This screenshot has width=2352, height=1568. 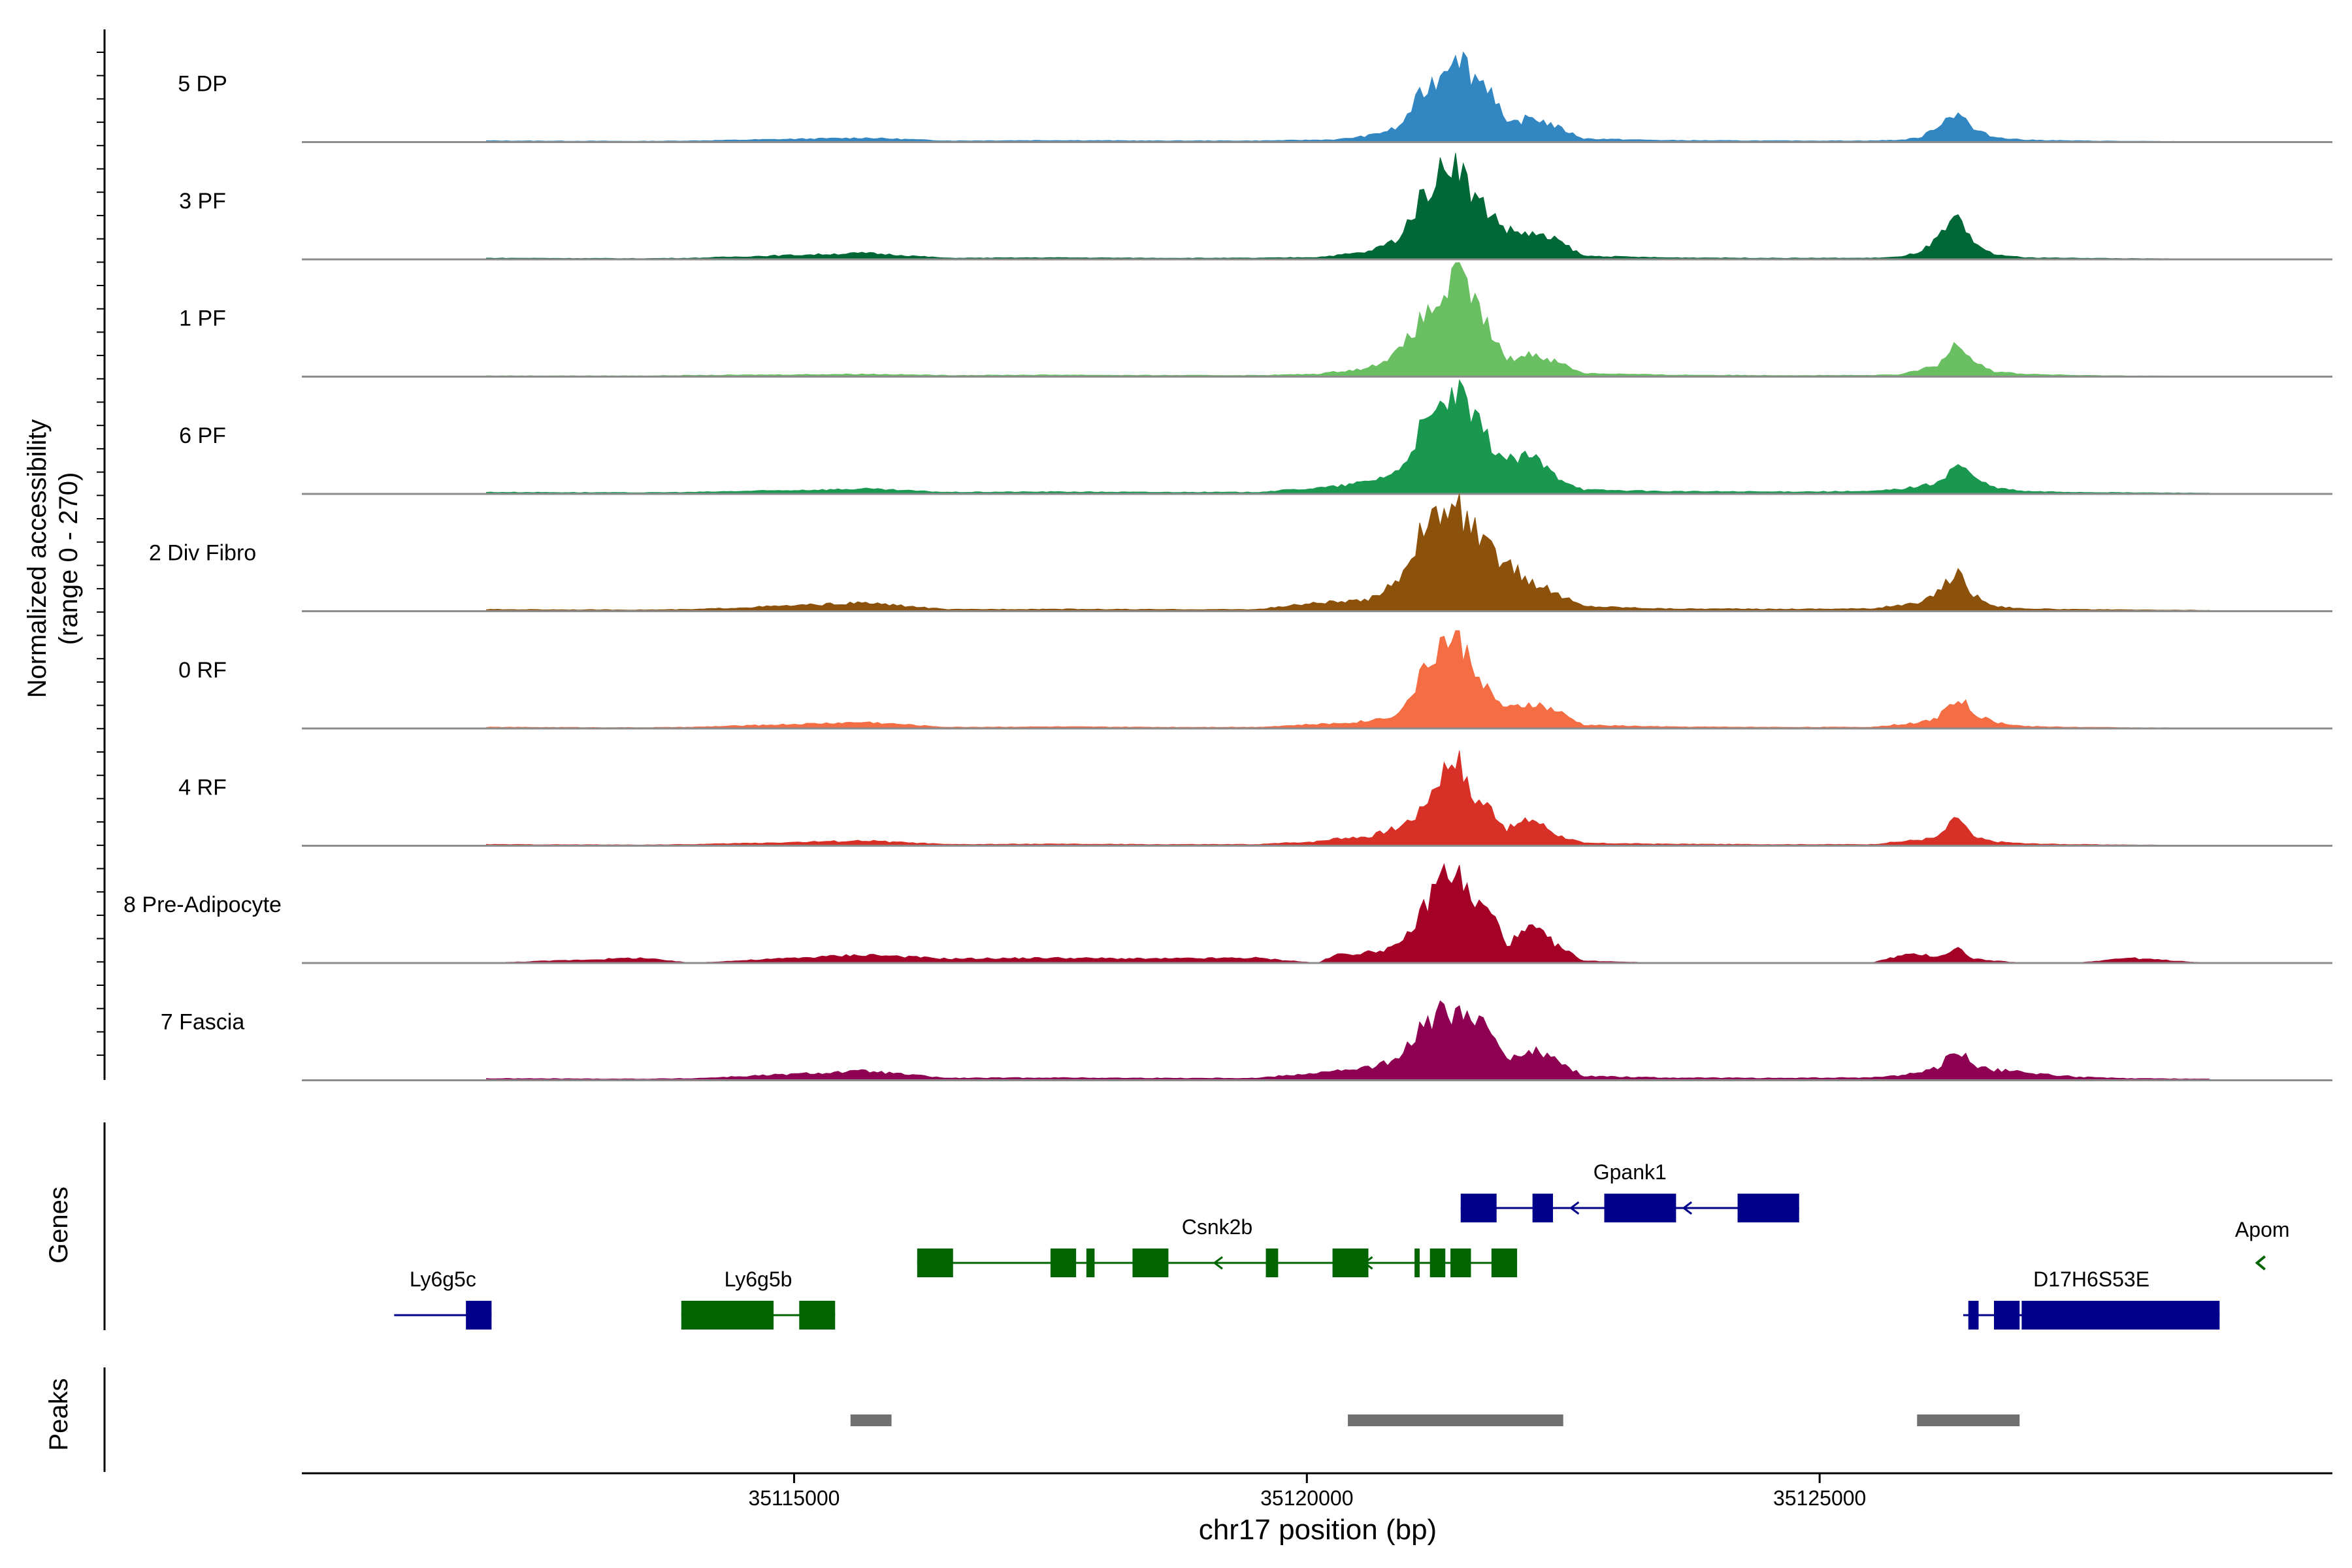 I want to click on genes-track-label: Genes, so click(x=58, y=1225).